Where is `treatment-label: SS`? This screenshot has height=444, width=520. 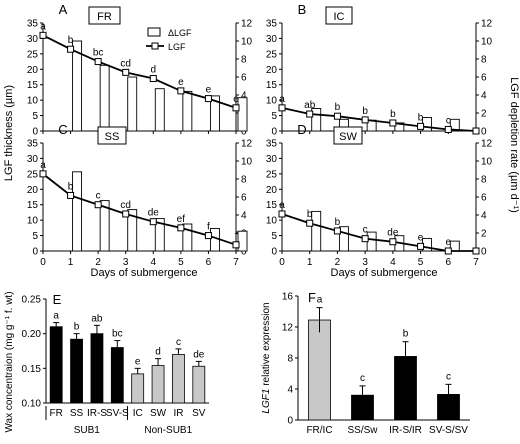
treatment-label: SS is located at coordinates (112, 137).